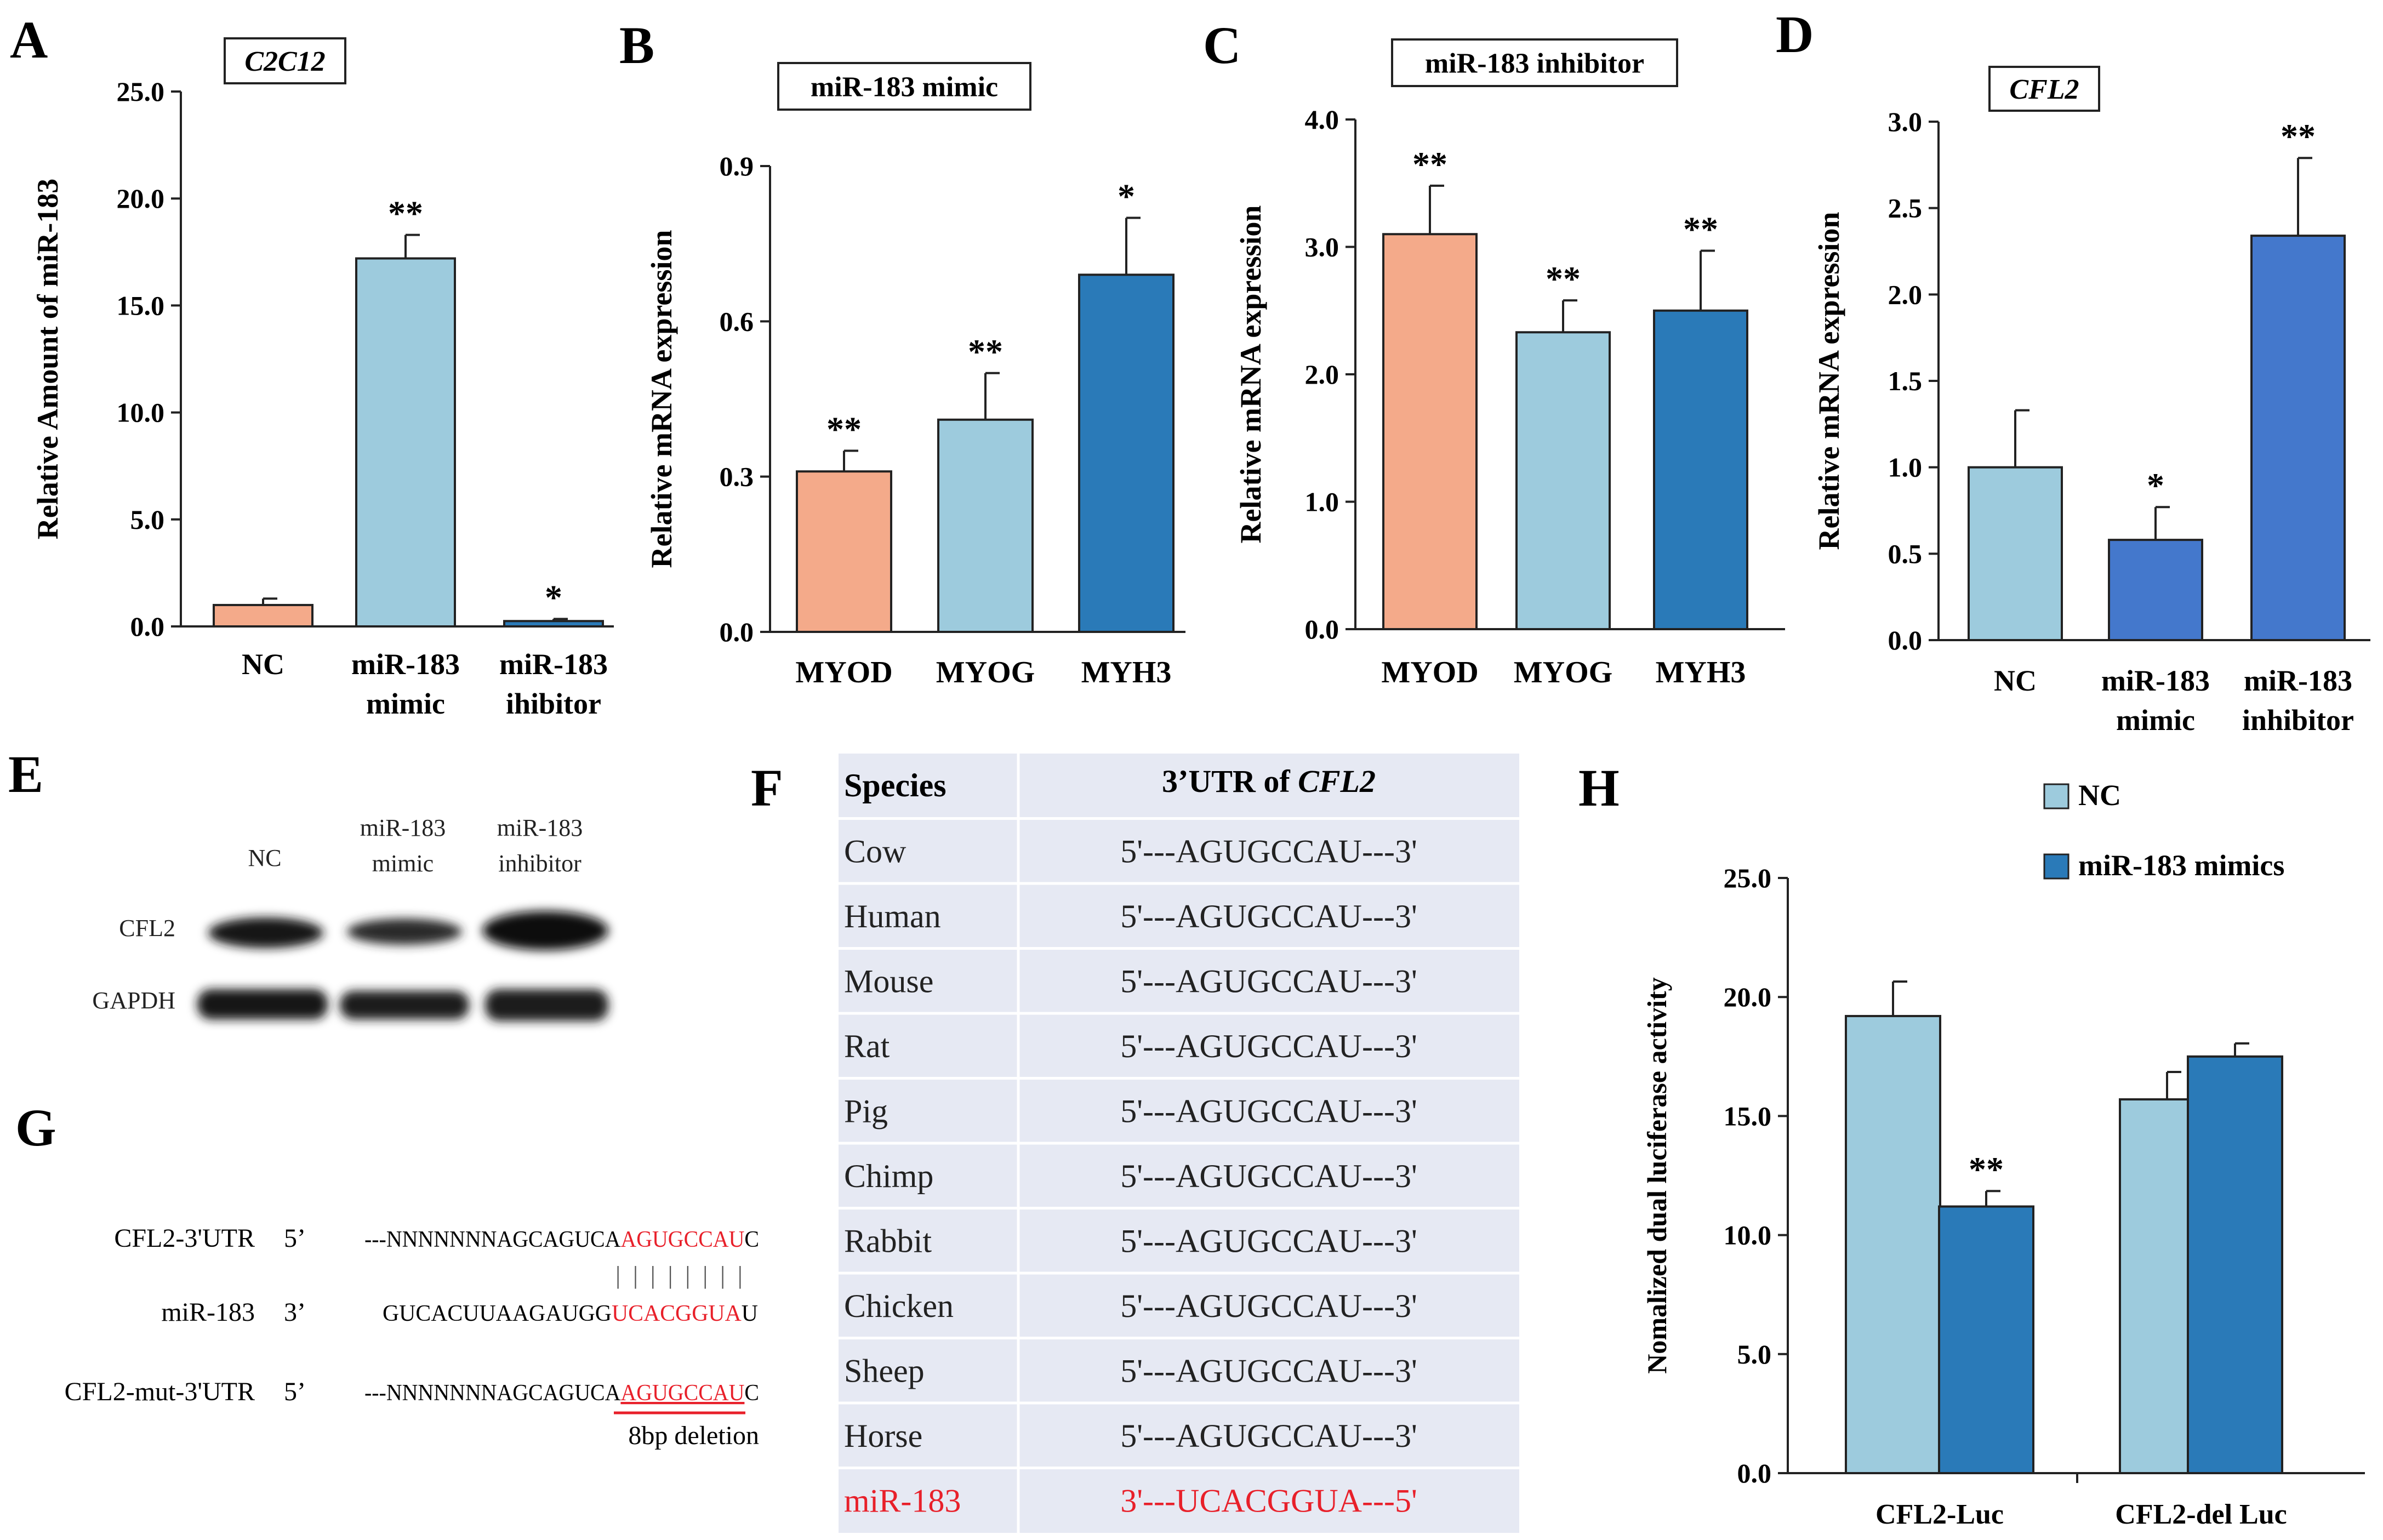  Describe the element at coordinates (2155, 485) in the screenshot. I see `d-significance-mark: *` at that location.